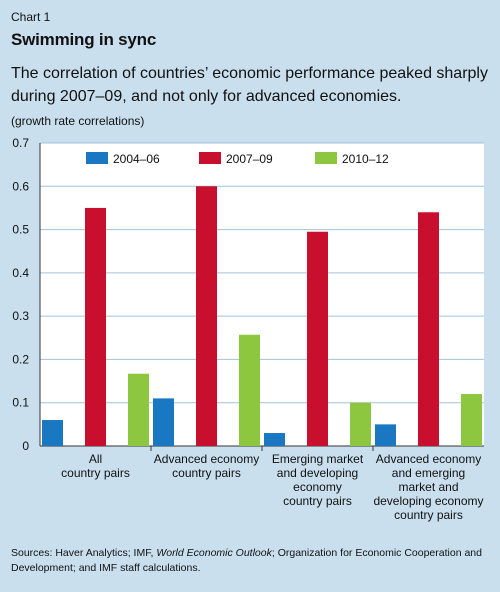 This screenshot has width=500, height=592. What do you see at coordinates (20, 316) in the screenshot?
I see `y-tick-label: 0.3` at bounding box center [20, 316].